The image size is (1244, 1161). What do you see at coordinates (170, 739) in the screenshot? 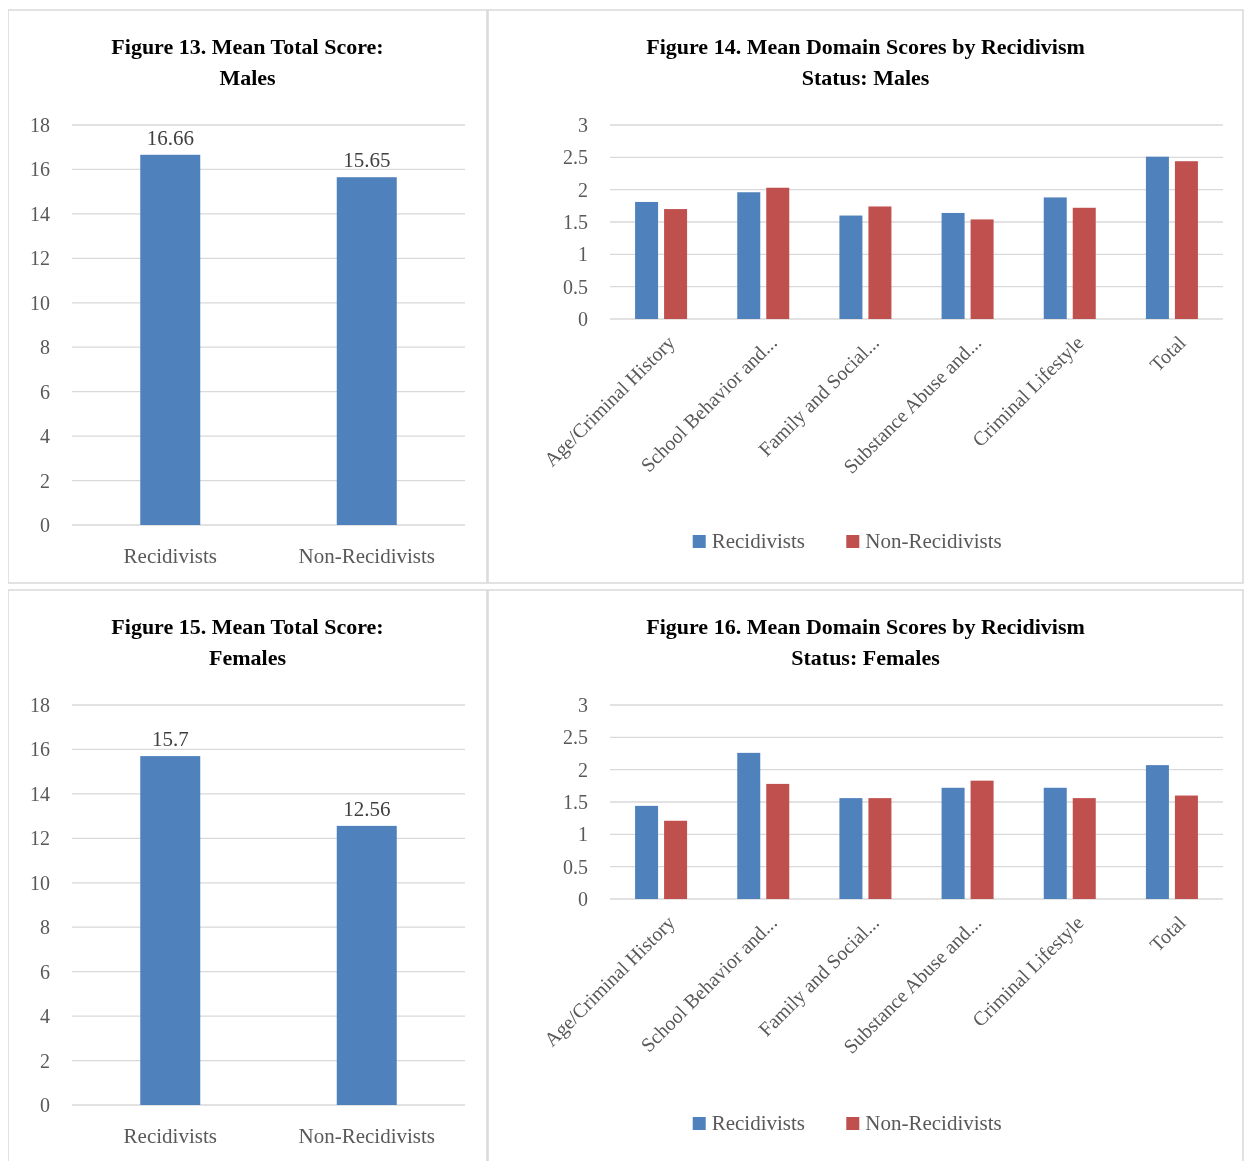
I see `data-label: 15.7` at bounding box center [170, 739].